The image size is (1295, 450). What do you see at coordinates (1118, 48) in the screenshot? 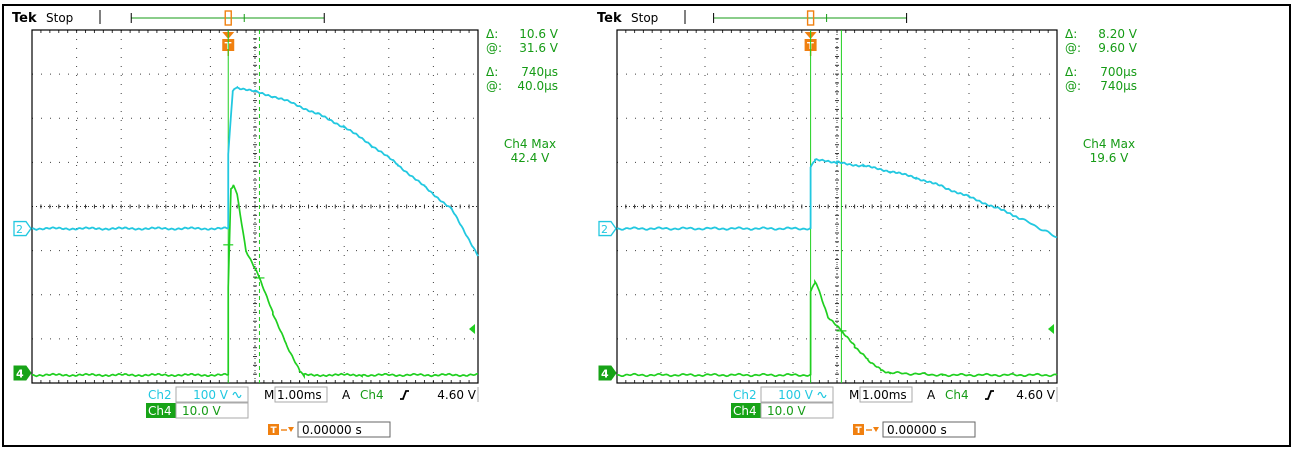
I see `voltage-at-value: 9.60 V` at bounding box center [1118, 48].